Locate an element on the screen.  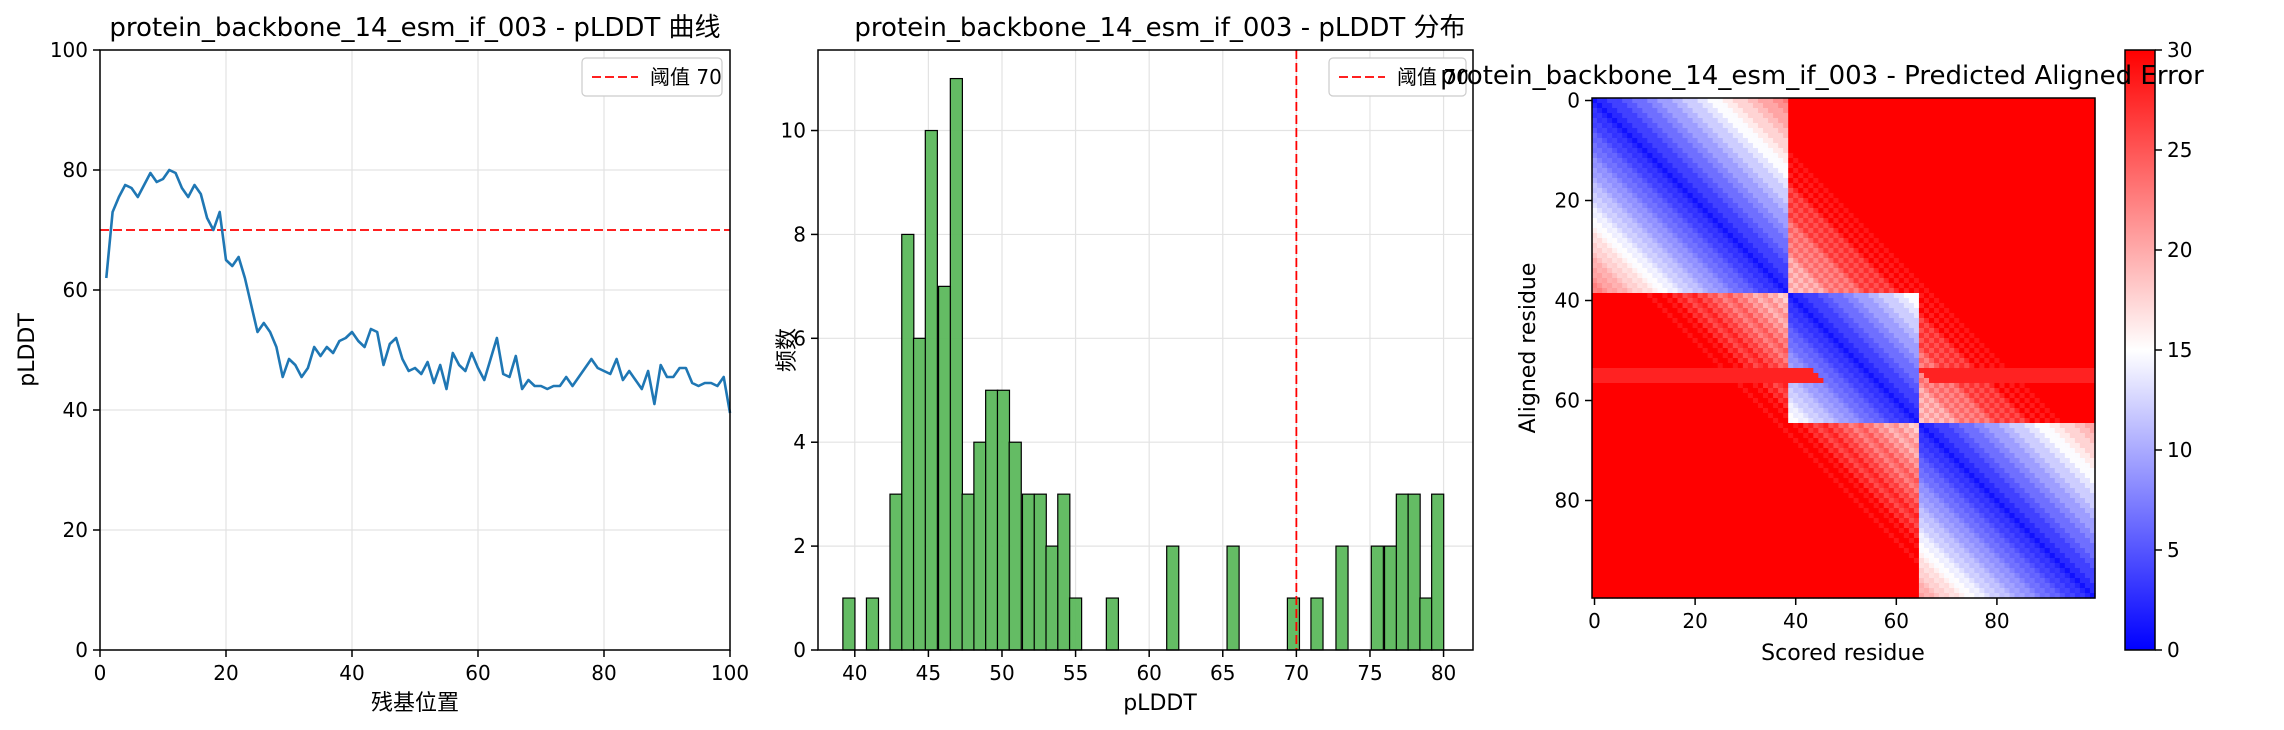
histogram-bar is located at coordinates (968, 572).